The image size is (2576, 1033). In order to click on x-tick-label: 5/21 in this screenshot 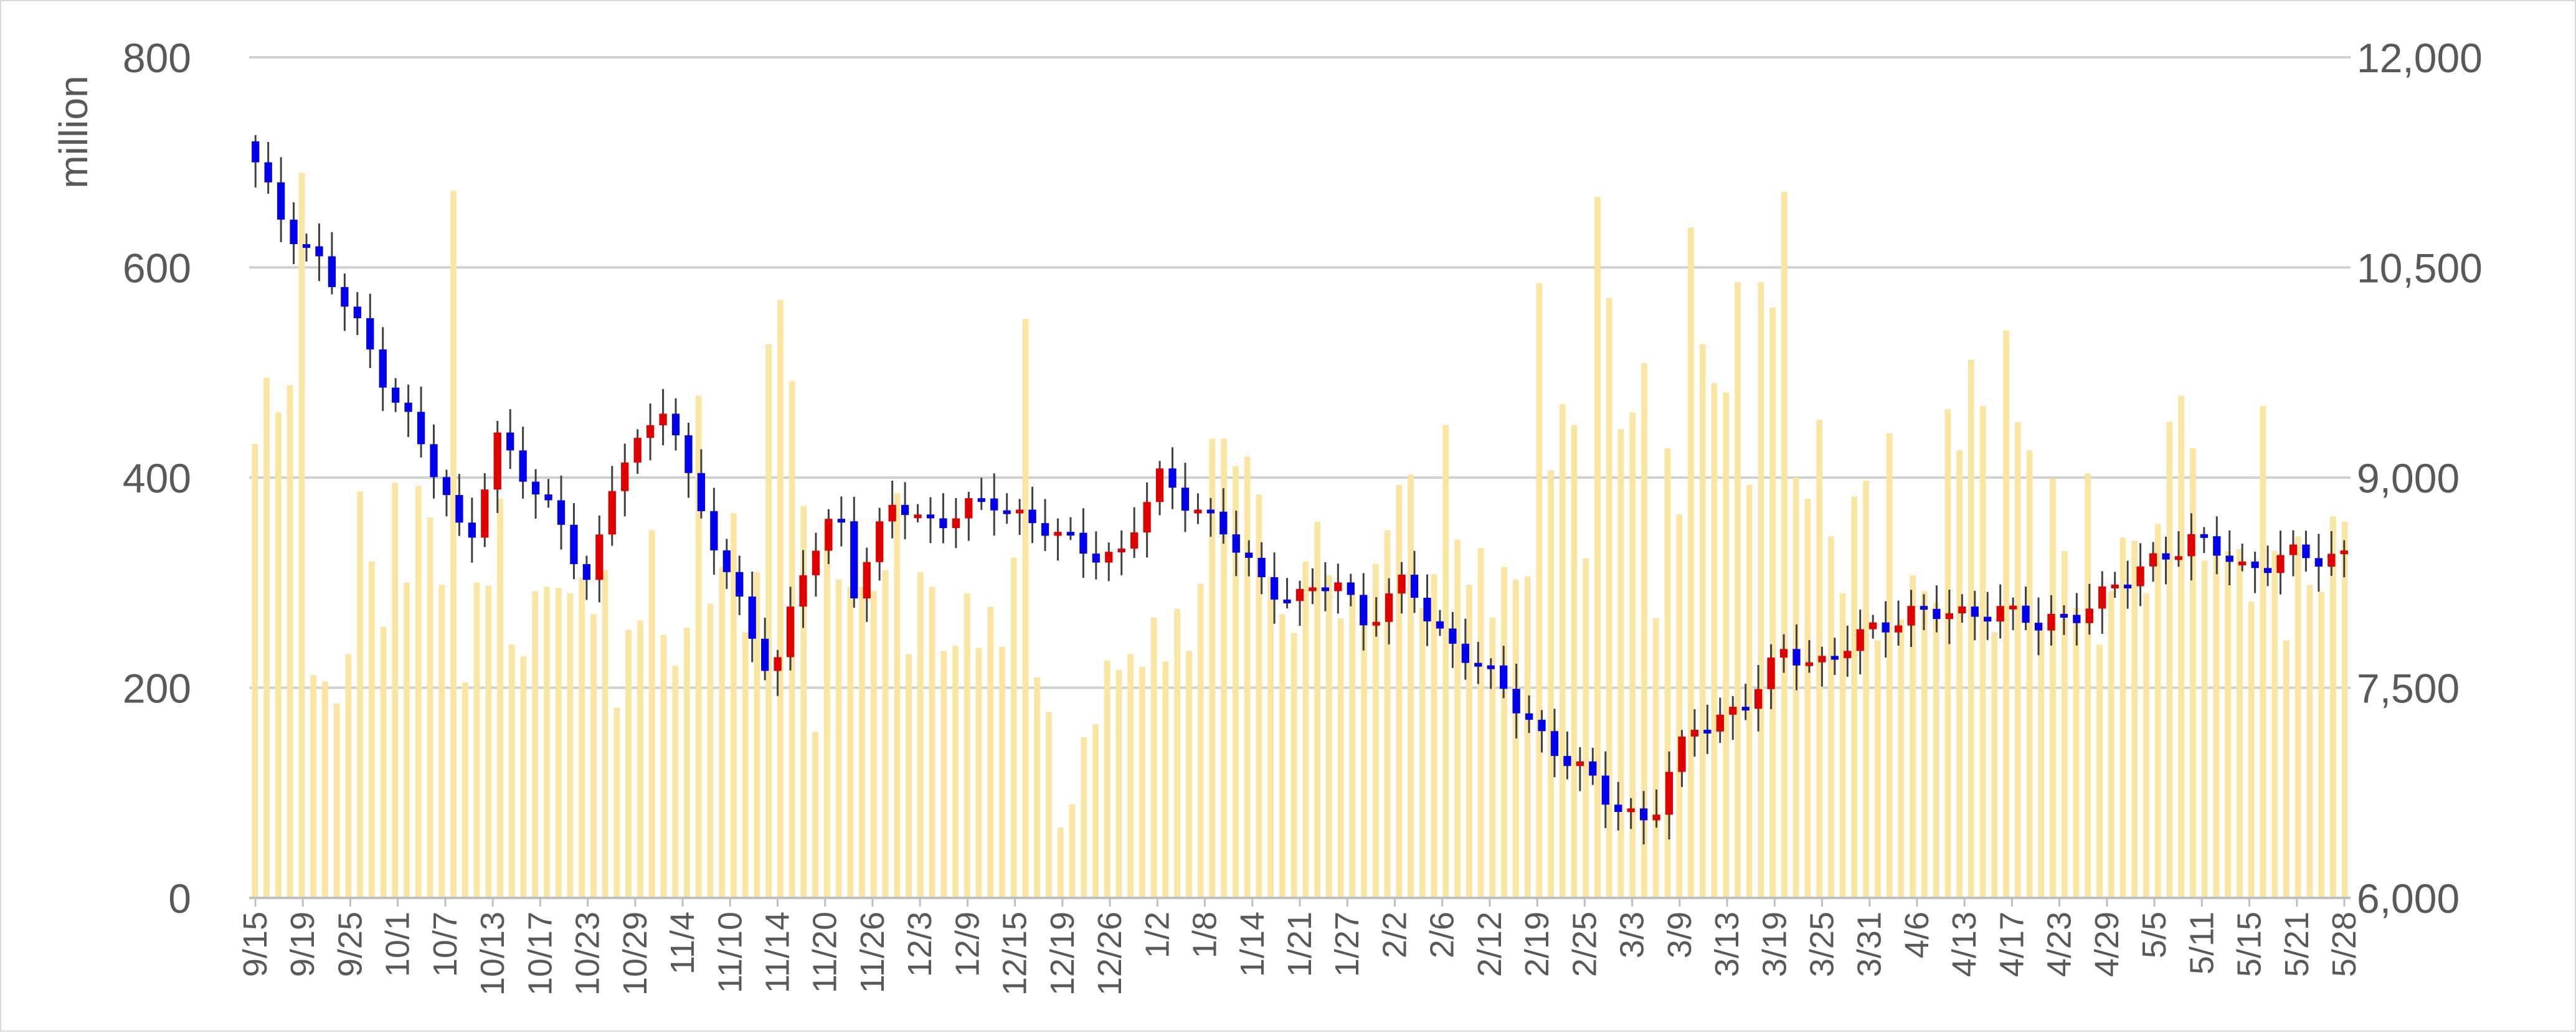, I will do `click(2297, 944)`.